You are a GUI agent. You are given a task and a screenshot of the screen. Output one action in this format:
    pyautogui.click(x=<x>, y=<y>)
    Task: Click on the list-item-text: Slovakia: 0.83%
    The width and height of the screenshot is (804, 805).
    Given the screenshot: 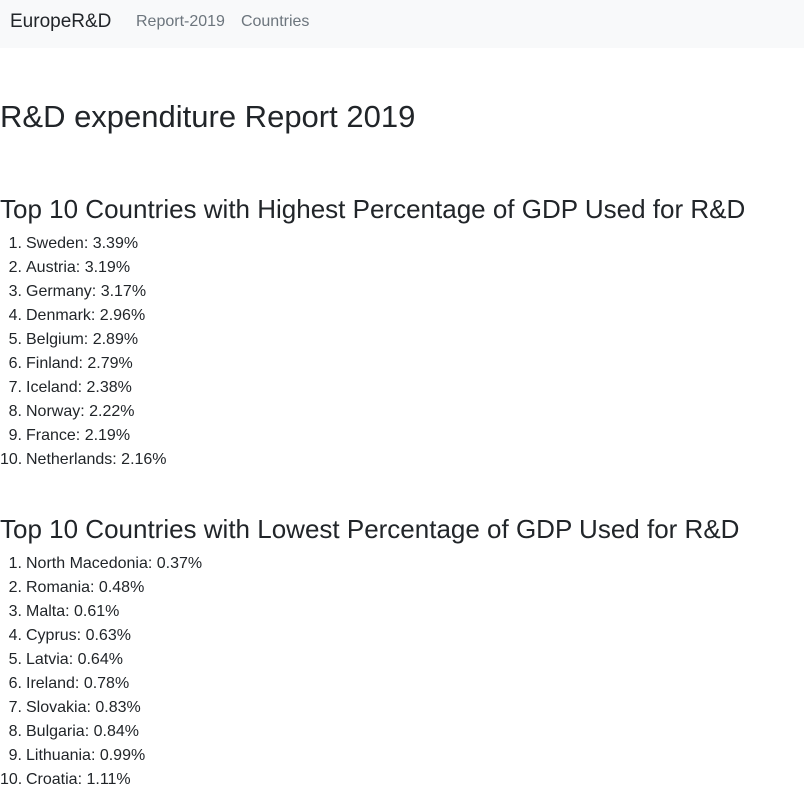 What is the action you would take?
    pyautogui.click(x=83, y=707)
    